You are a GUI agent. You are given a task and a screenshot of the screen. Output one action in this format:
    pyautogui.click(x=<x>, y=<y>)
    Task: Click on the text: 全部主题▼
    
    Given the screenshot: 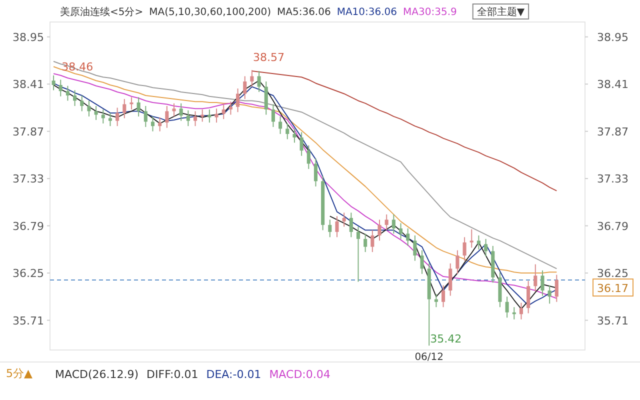 What is the action you would take?
    pyautogui.click(x=500, y=12)
    